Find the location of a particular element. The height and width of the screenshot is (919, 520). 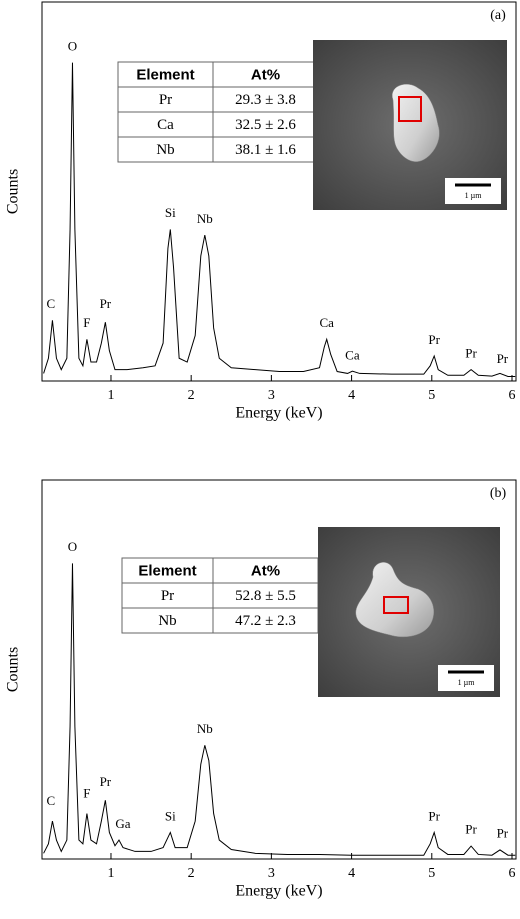

table-text: 38.1 ± 1.6 is located at coordinates (265, 150).